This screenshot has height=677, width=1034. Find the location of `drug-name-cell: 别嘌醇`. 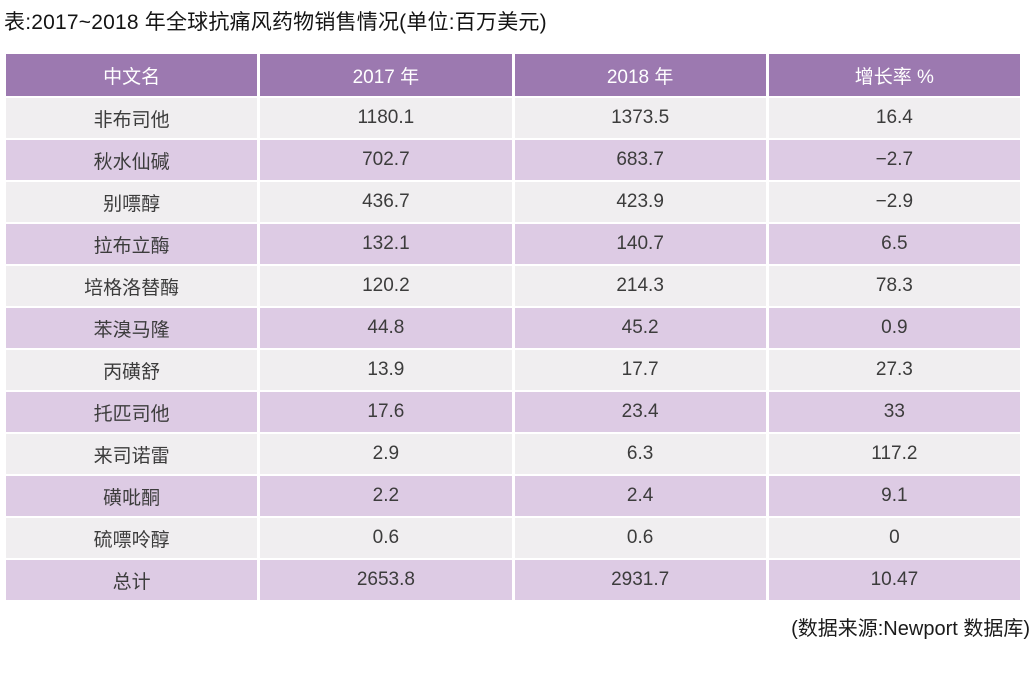

drug-name-cell: 别嘌醇 is located at coordinates (131, 202).